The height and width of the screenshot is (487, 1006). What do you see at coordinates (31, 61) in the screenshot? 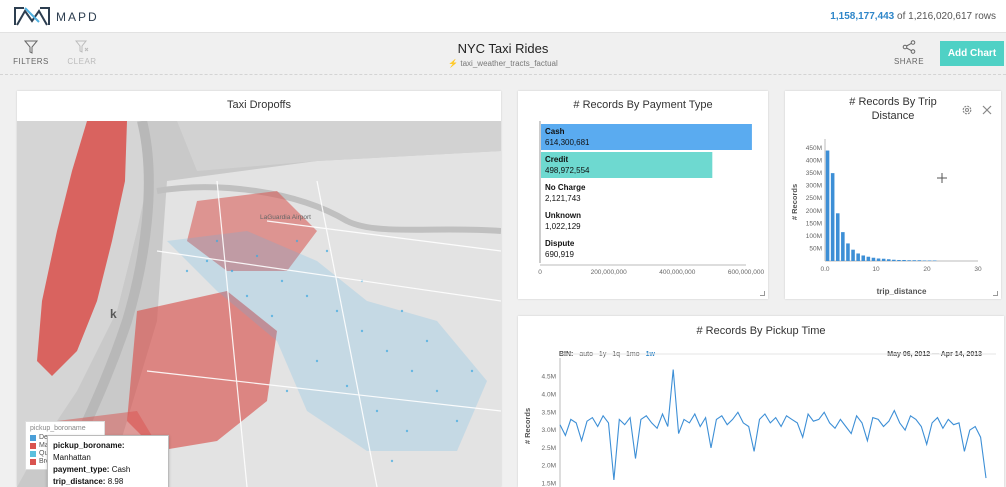
I see `filters-label: FILTERS` at bounding box center [31, 61].